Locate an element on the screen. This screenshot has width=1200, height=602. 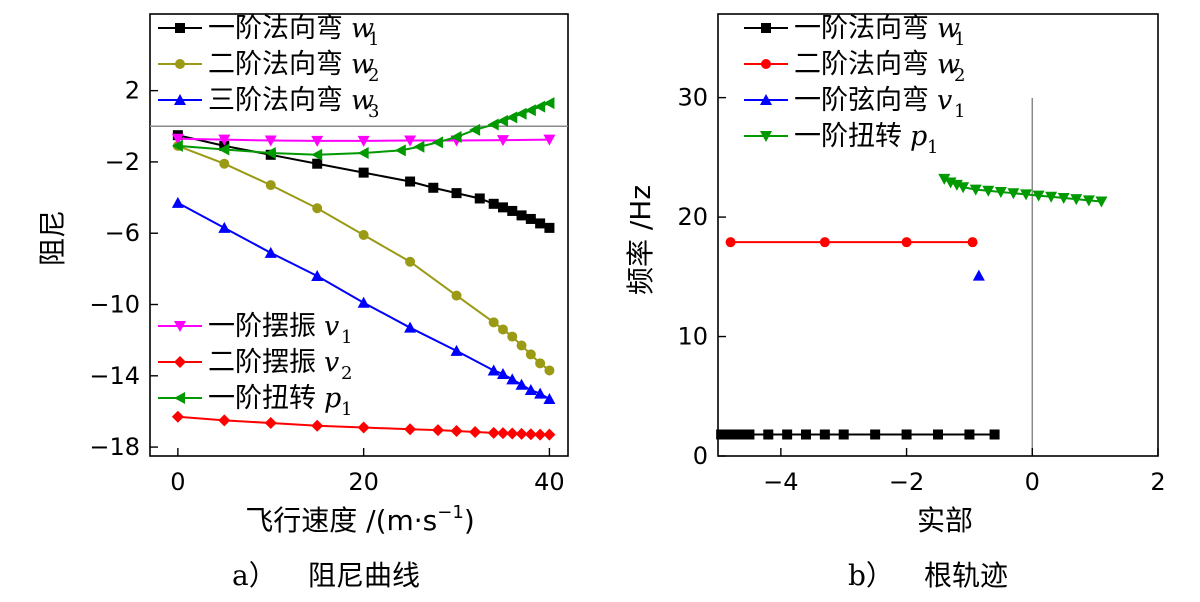
caption-a: 阻尼曲线 is located at coordinates (364, 575).